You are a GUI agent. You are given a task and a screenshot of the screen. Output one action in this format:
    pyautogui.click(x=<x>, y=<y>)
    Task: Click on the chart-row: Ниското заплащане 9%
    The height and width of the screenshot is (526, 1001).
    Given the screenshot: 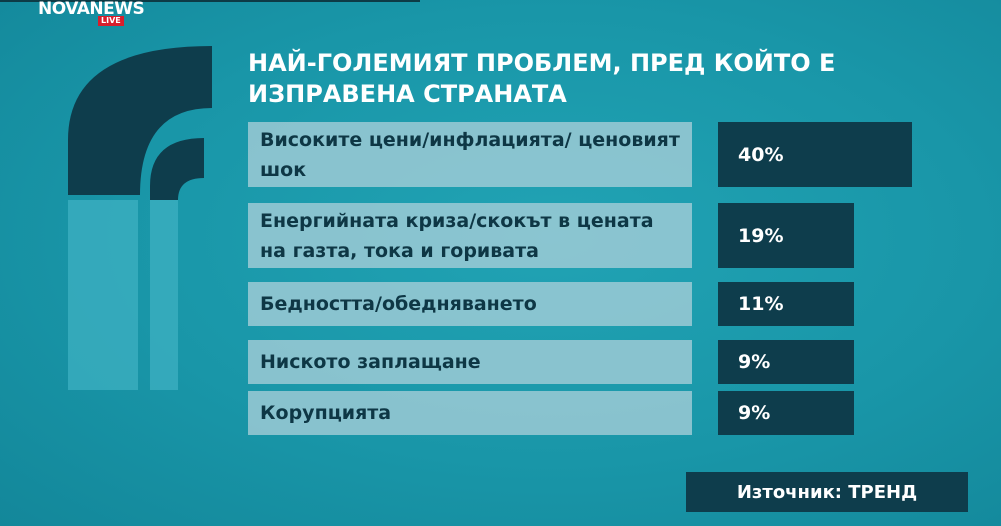 What is the action you would take?
    pyautogui.click(x=598, y=362)
    